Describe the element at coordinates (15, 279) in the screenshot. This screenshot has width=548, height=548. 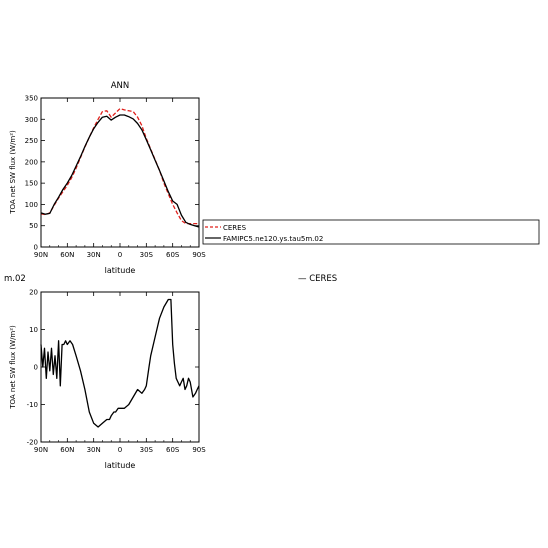
I see `left-title-fragment: m.02` at that location.